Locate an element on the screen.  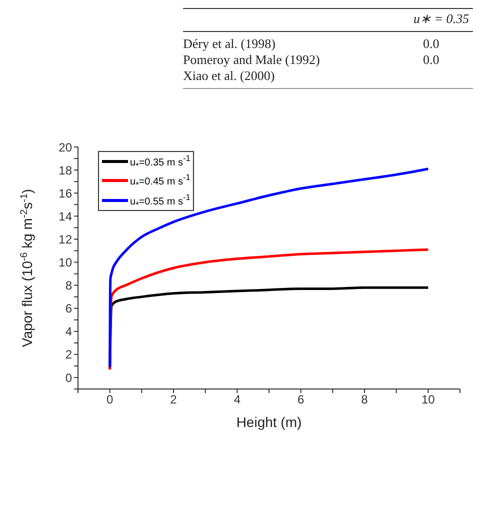
text: Pomeroy and Male (1992) is located at coordinates (252, 60).